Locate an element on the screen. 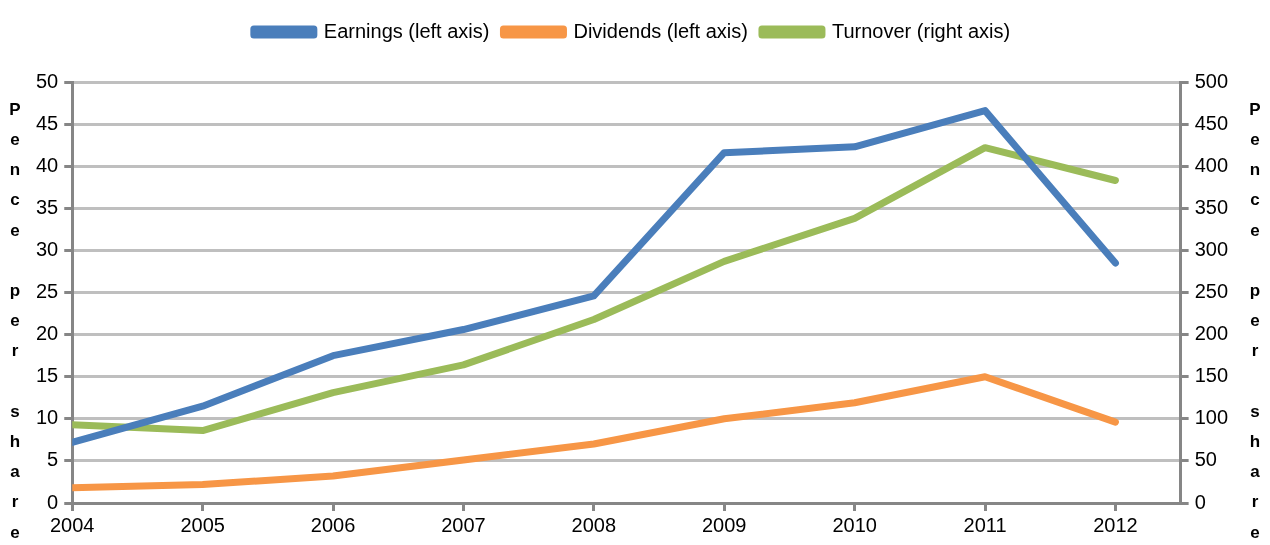 Image resolution: width=1270 pixels, height=545 pixels. y2-tick-label: 200 is located at coordinates (1211, 333).